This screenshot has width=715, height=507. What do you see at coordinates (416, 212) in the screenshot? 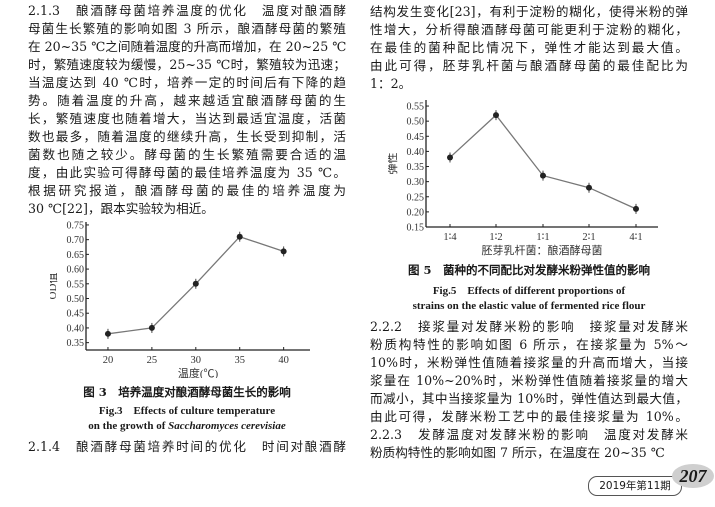
I see `y-tick-label: 0.20` at bounding box center [416, 212].